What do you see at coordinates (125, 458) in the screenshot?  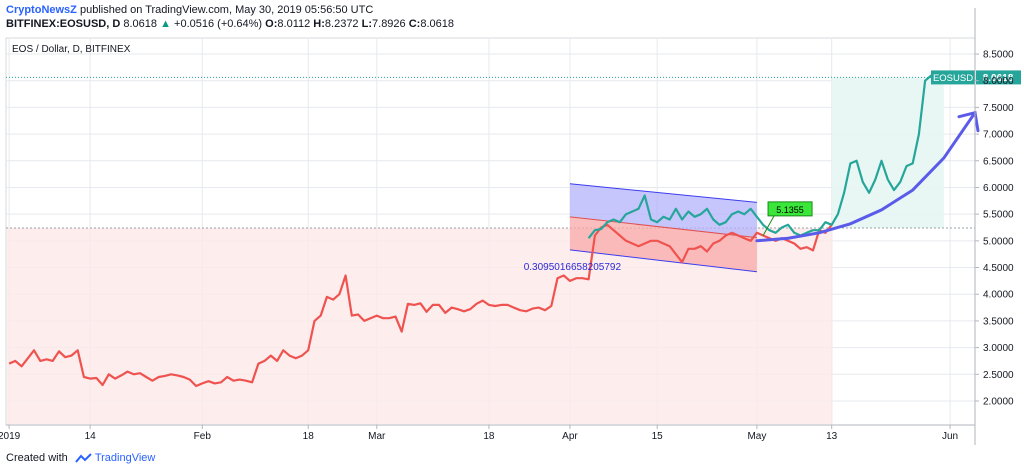 I see `tradingview-brand: TradingView` at bounding box center [125, 458].